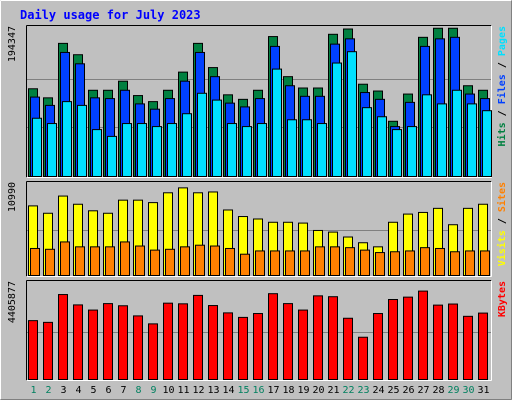 Image resolution: width=512 pixels, height=400 pixels. Describe the element at coordinates (258, 390) in the screenshot. I see `x-tick-label-day-16: 16` at that location.